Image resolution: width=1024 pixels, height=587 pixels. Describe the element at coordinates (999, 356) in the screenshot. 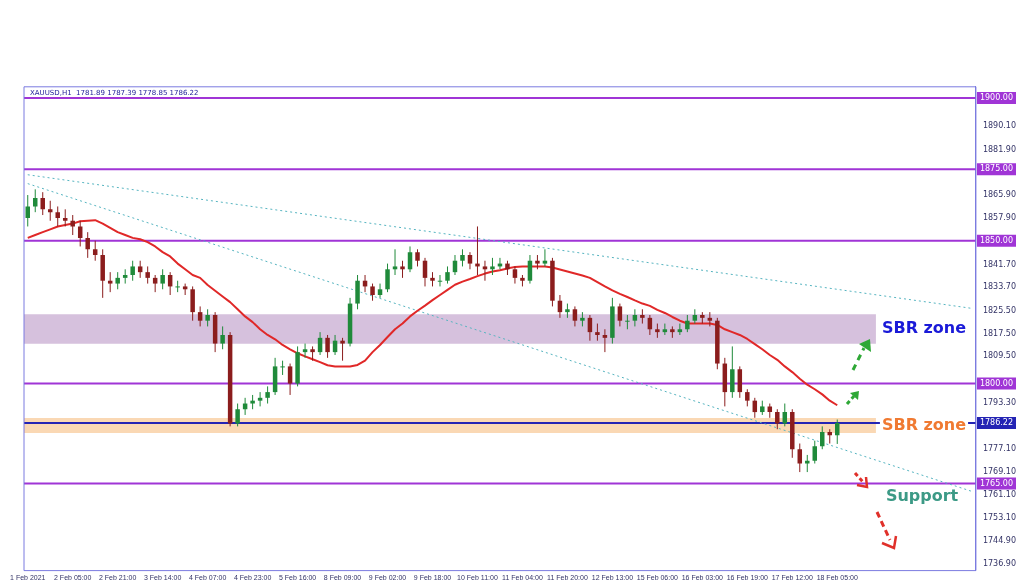

I see `y-tick-label: 1809.50` at that location.